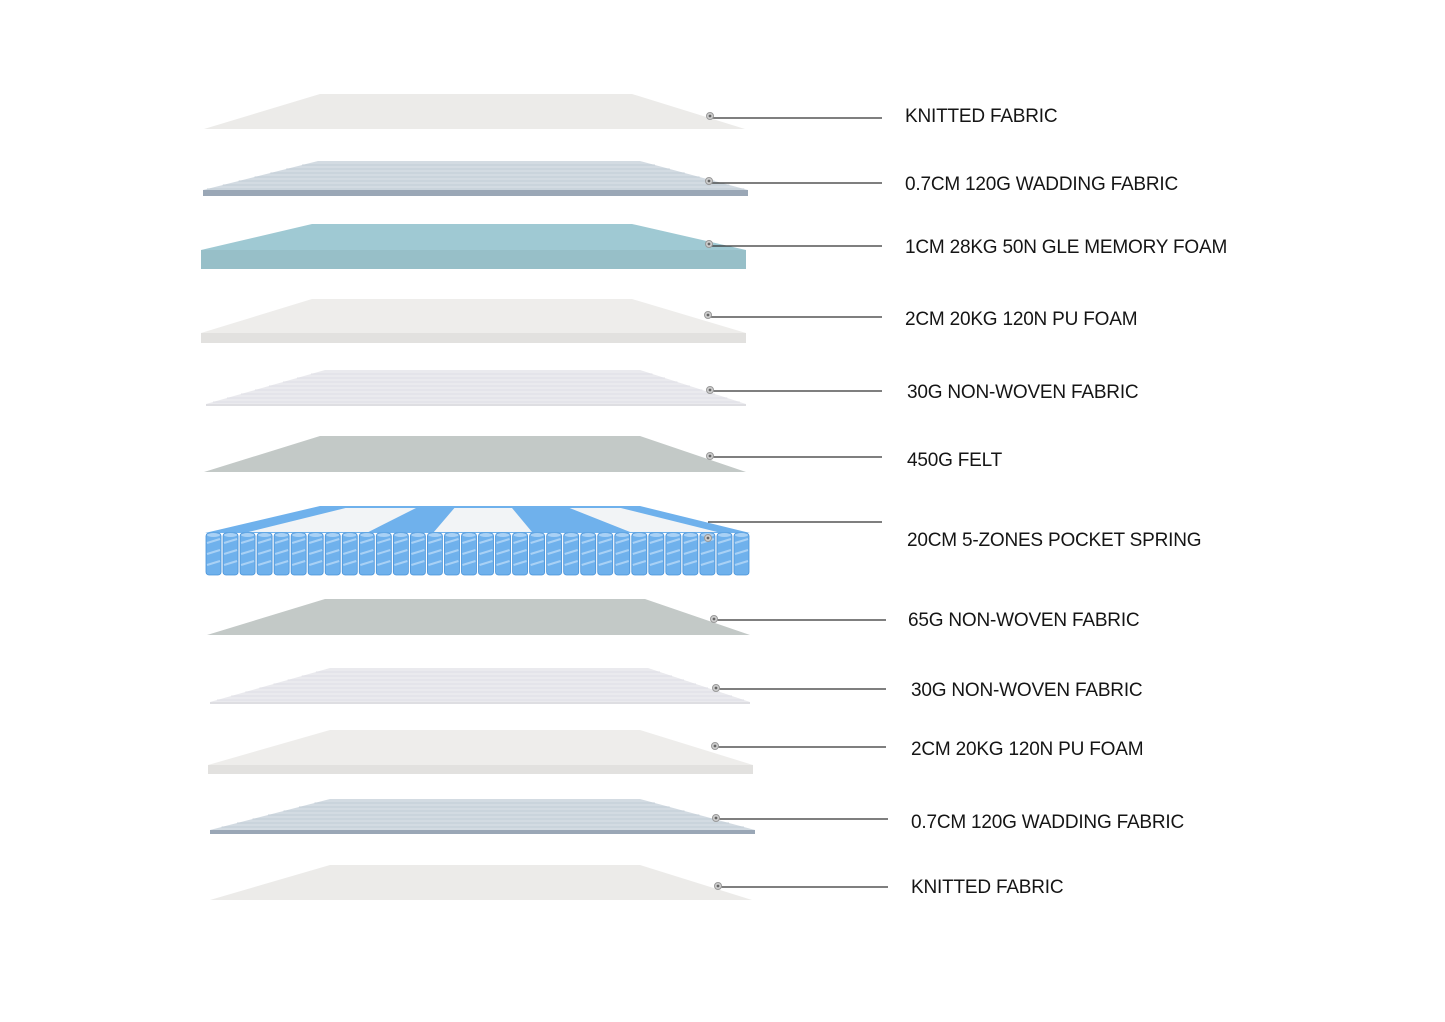 Image resolution: width=1445 pixels, height=1022 pixels. What do you see at coordinates (1054, 540) in the screenshot?
I see `layer-label: 20CM 5-ZONES POCKET SPRING` at bounding box center [1054, 540].